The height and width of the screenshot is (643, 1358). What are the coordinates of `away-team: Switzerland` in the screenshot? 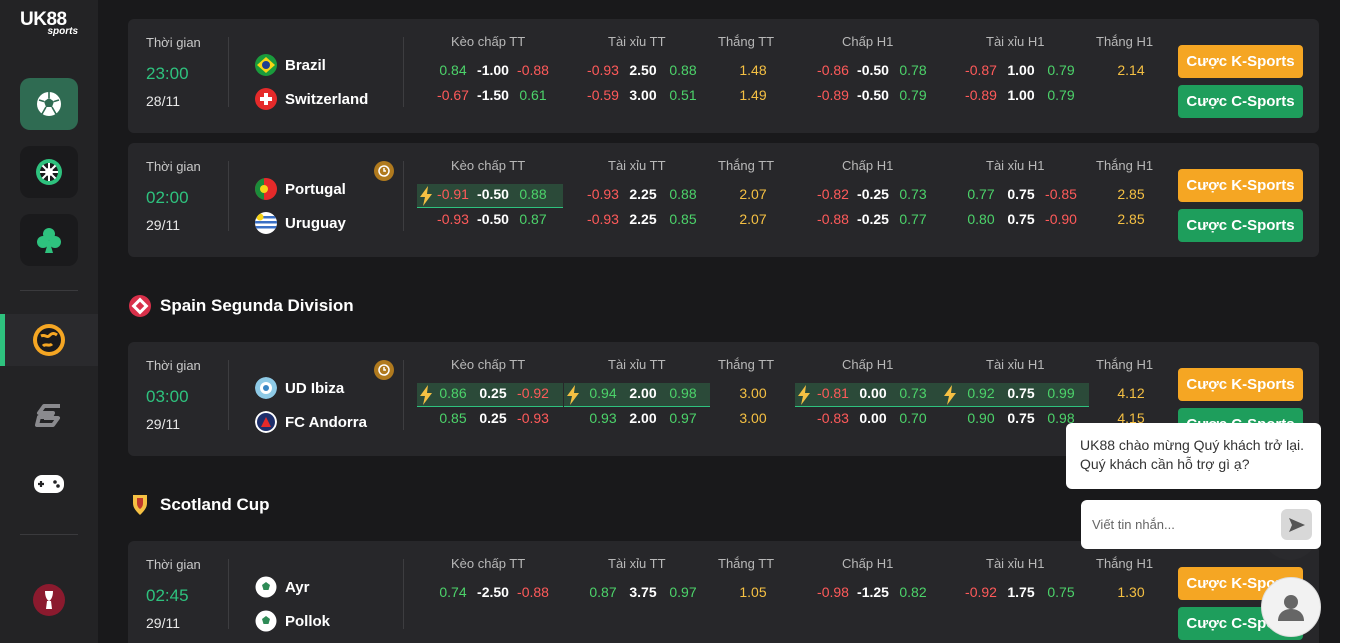 It's located at (311, 99).